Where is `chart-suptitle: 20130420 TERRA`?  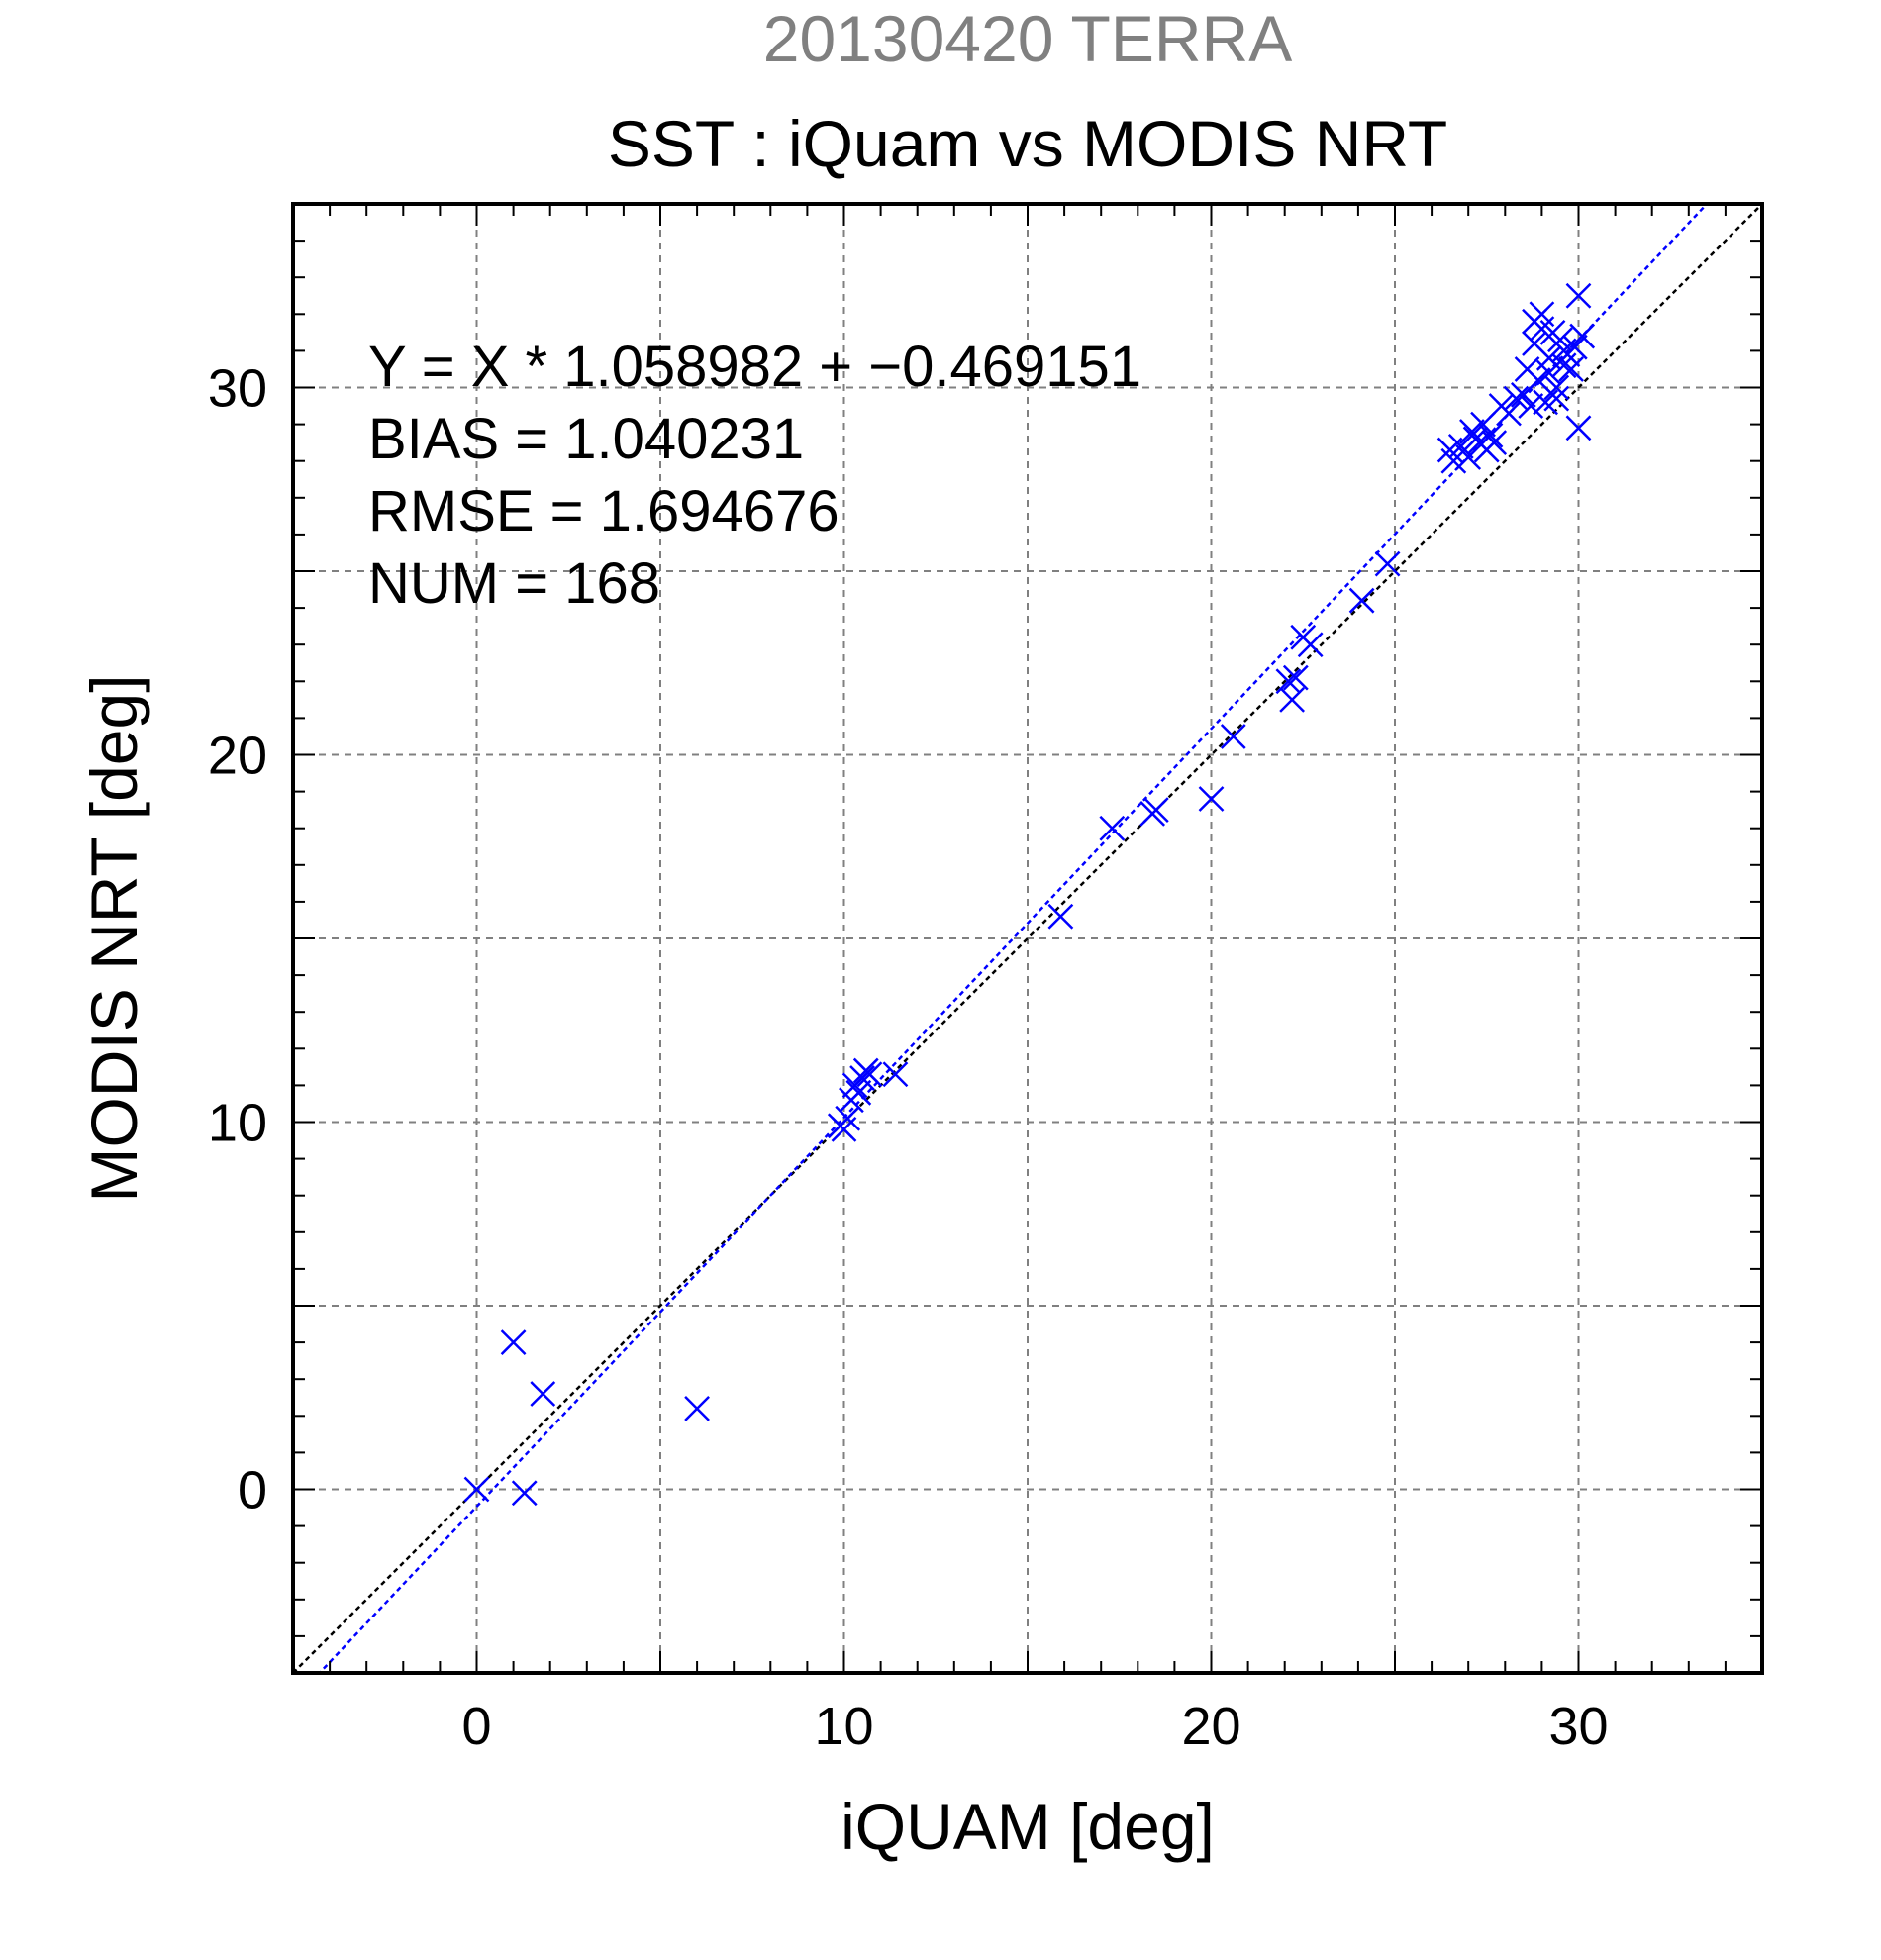 chart-suptitle: 20130420 TERRA is located at coordinates (1027, 38).